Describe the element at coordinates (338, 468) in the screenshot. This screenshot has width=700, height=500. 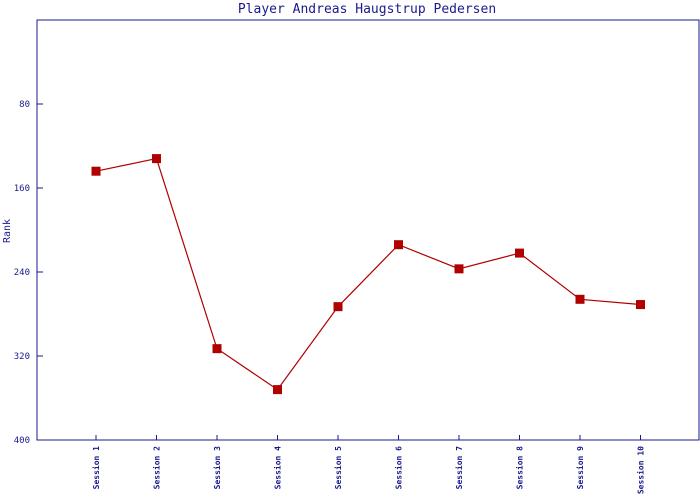
I see `x-tick-label: Session 5` at that location.